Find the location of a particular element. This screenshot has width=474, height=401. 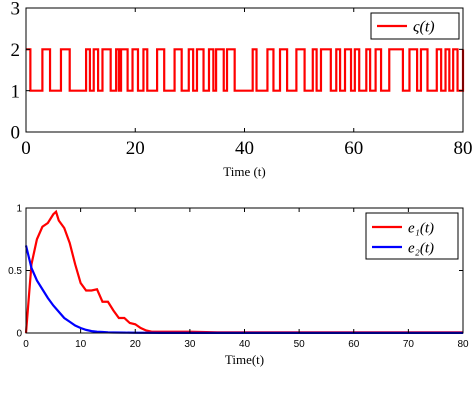

x-tick-label: 50 is located at coordinates (300, 344).